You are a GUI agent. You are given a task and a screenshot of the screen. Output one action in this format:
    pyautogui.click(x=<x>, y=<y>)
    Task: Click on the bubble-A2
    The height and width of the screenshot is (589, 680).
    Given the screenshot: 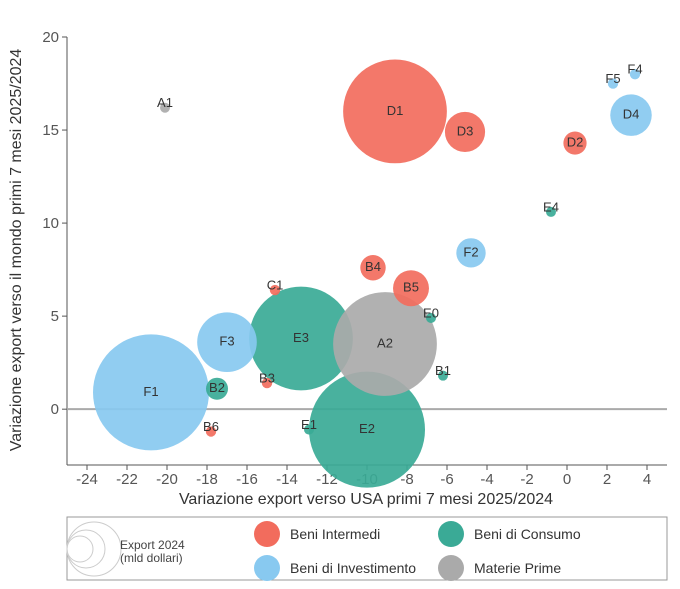 What is the action you would take?
    pyautogui.click(x=385, y=344)
    